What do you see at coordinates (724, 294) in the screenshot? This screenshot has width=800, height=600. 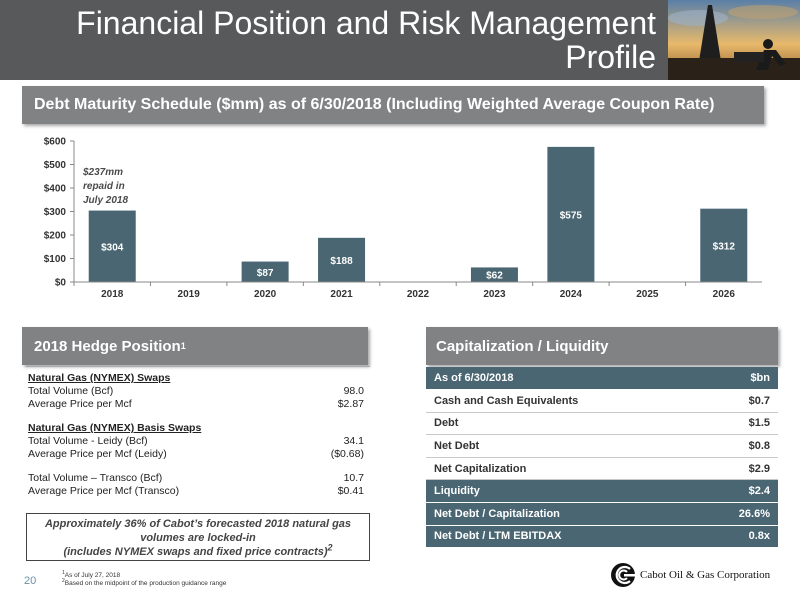 I see `x-tick-label: 2026` at bounding box center [724, 294].